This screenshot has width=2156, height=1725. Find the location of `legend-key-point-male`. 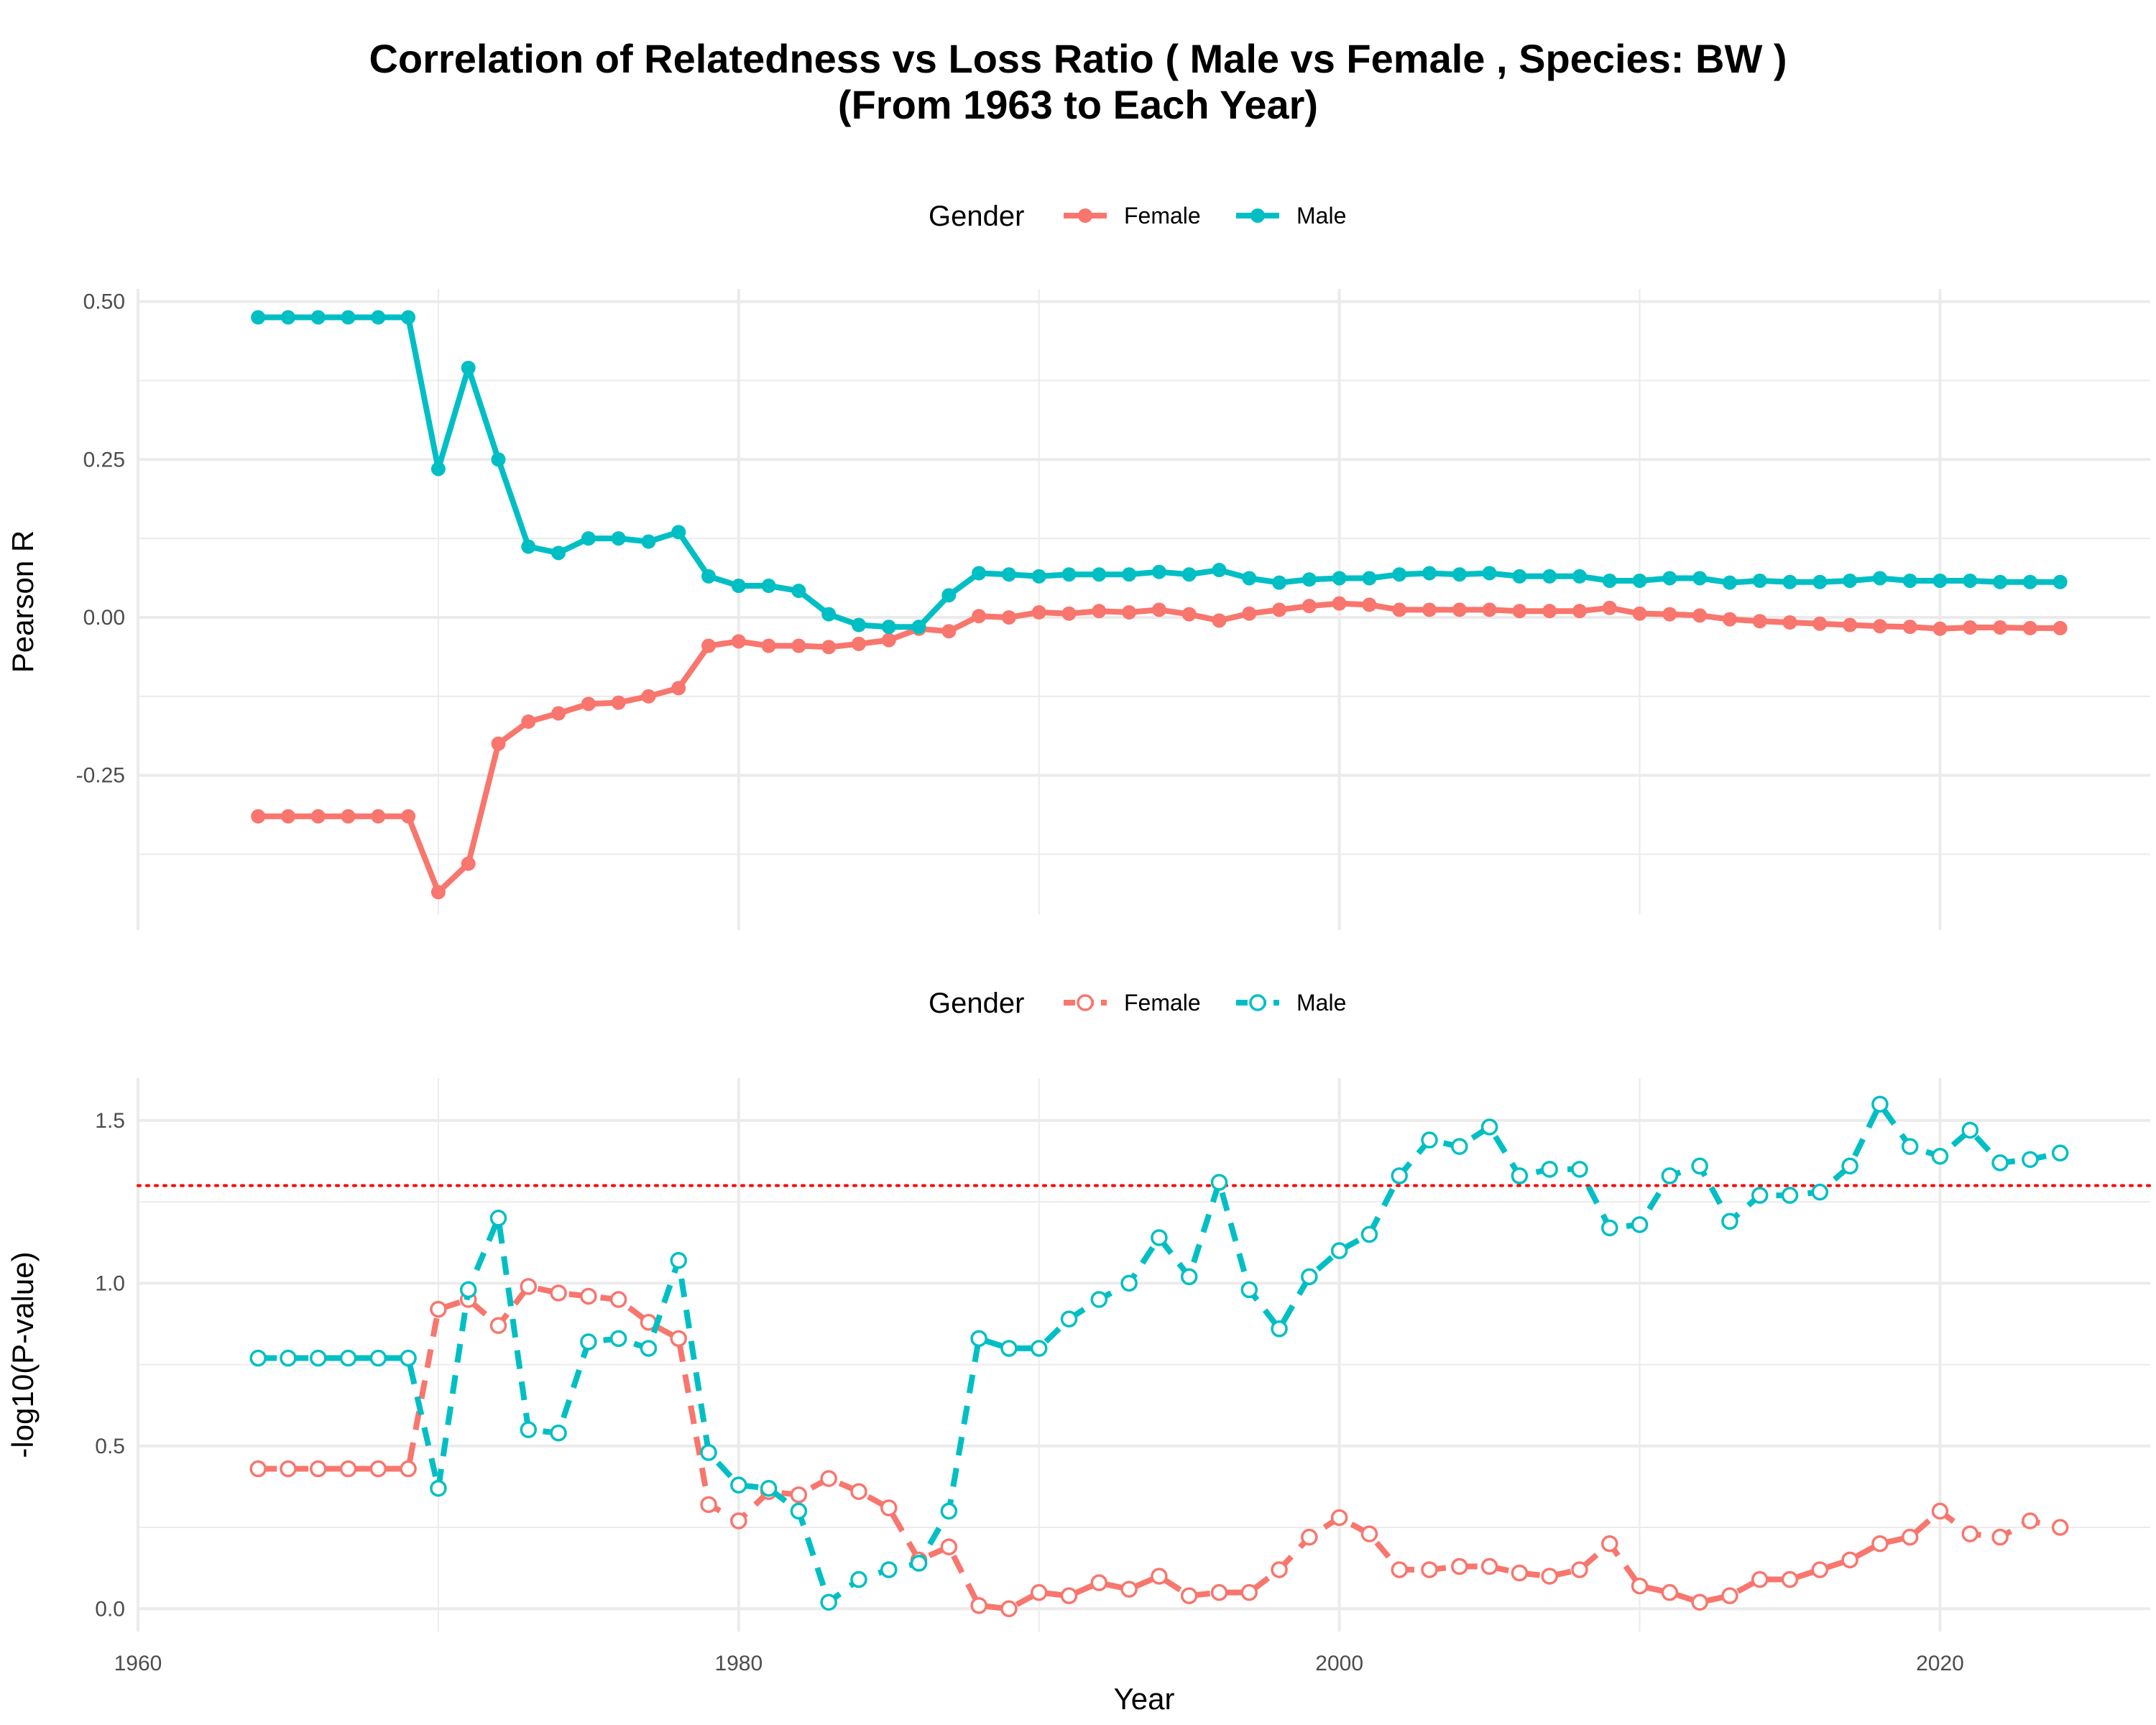

legend-key-point-male is located at coordinates (1257, 215).